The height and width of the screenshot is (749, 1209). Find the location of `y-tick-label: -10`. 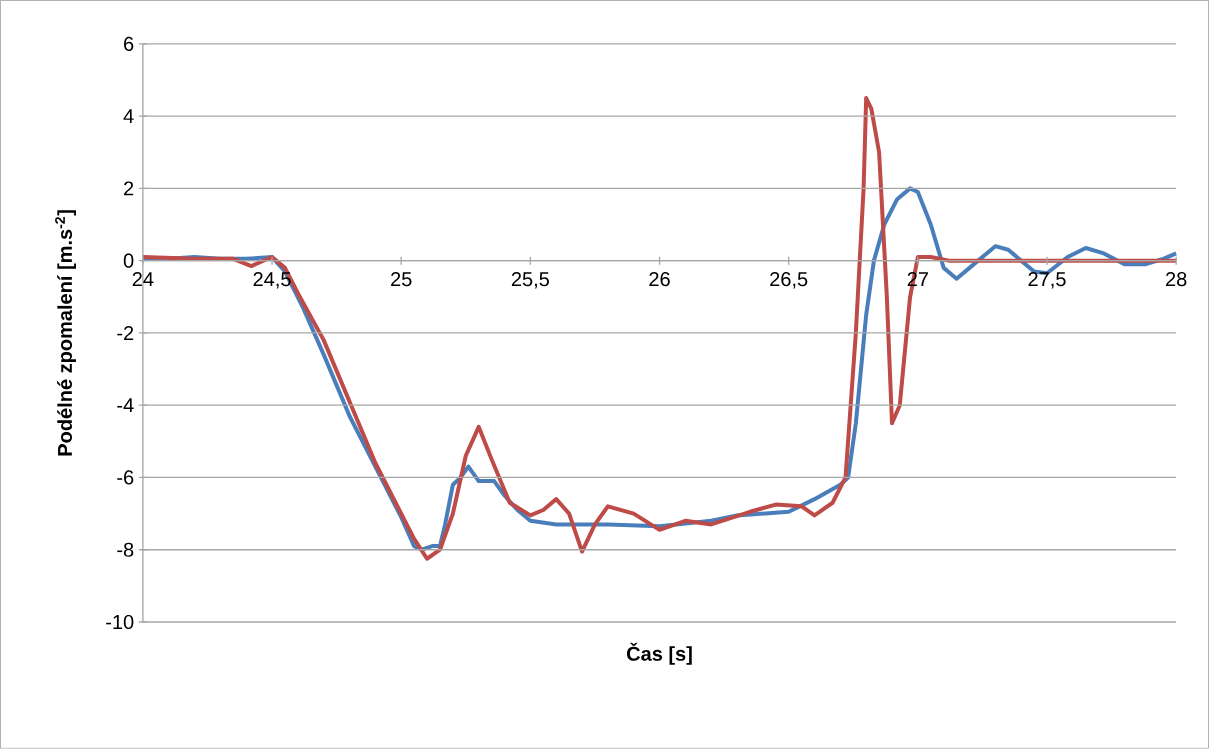

y-tick-label: -10 is located at coordinates (120, 622).